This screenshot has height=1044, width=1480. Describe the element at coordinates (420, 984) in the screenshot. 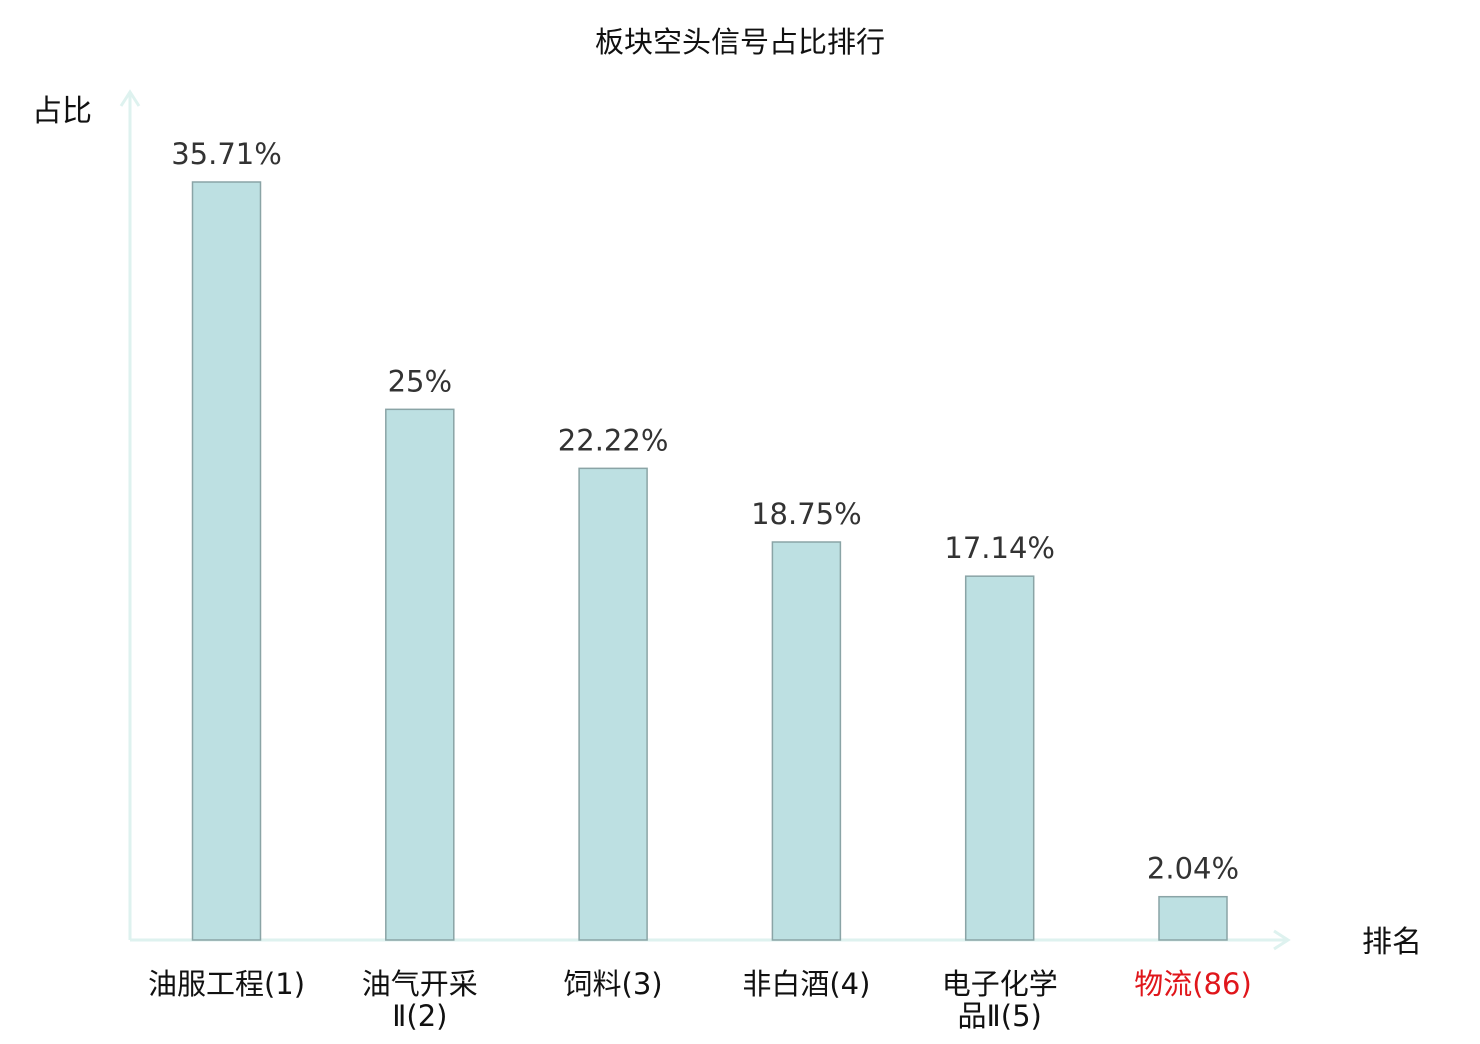

I see `x-tick-label: 油气开采` at that location.